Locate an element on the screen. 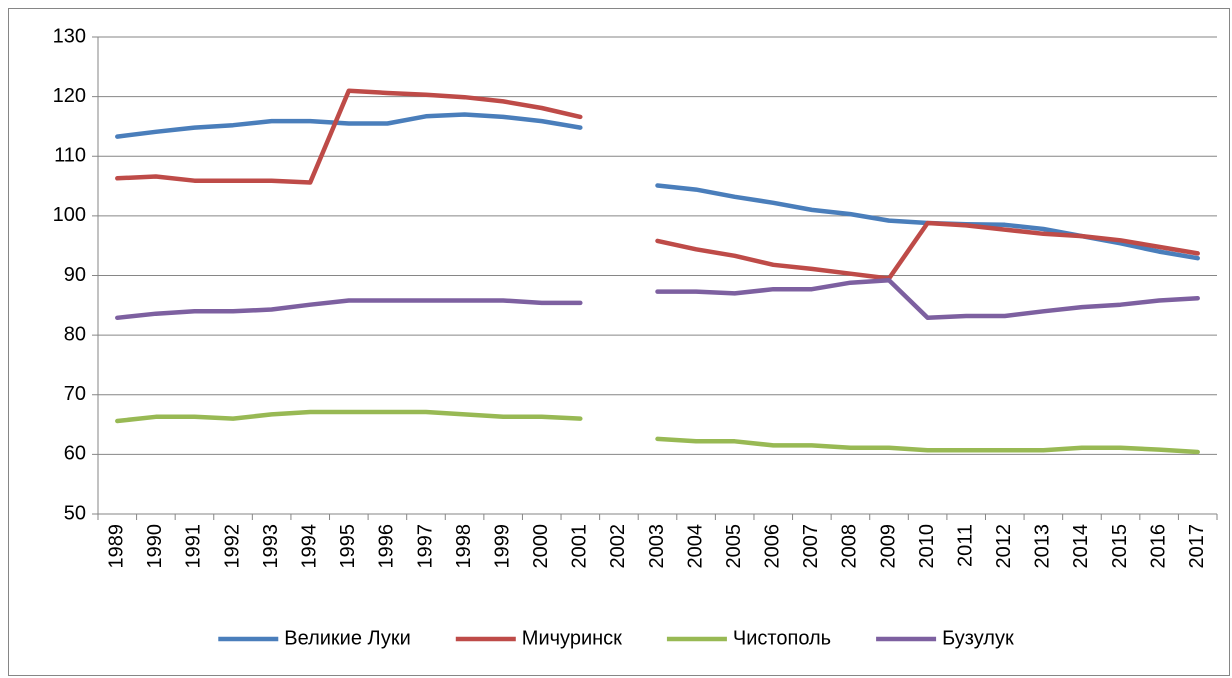 This screenshot has width=1232, height=678. x-tick-label: 1998 is located at coordinates (464, 546).